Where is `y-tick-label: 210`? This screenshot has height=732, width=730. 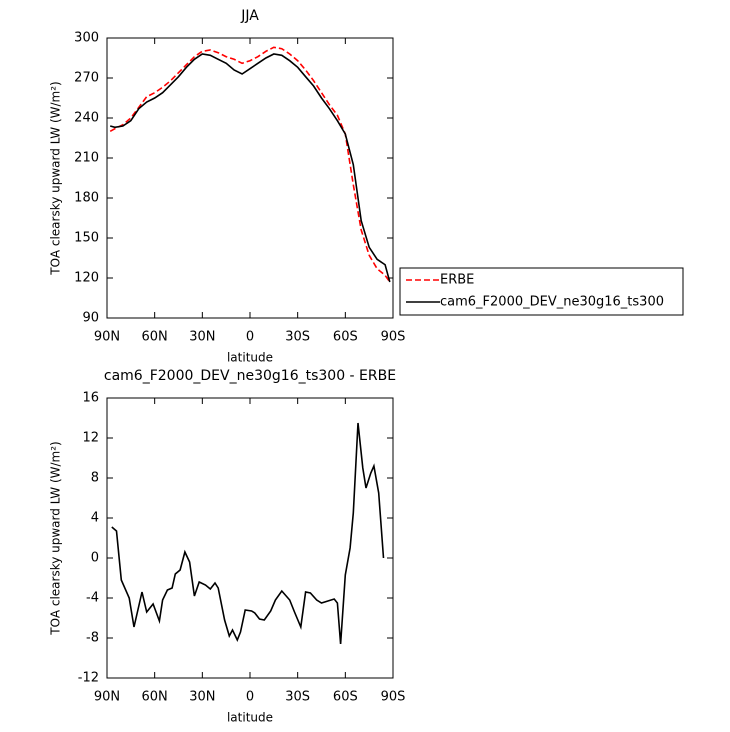 y-tick-label: 210 is located at coordinates (86, 158).